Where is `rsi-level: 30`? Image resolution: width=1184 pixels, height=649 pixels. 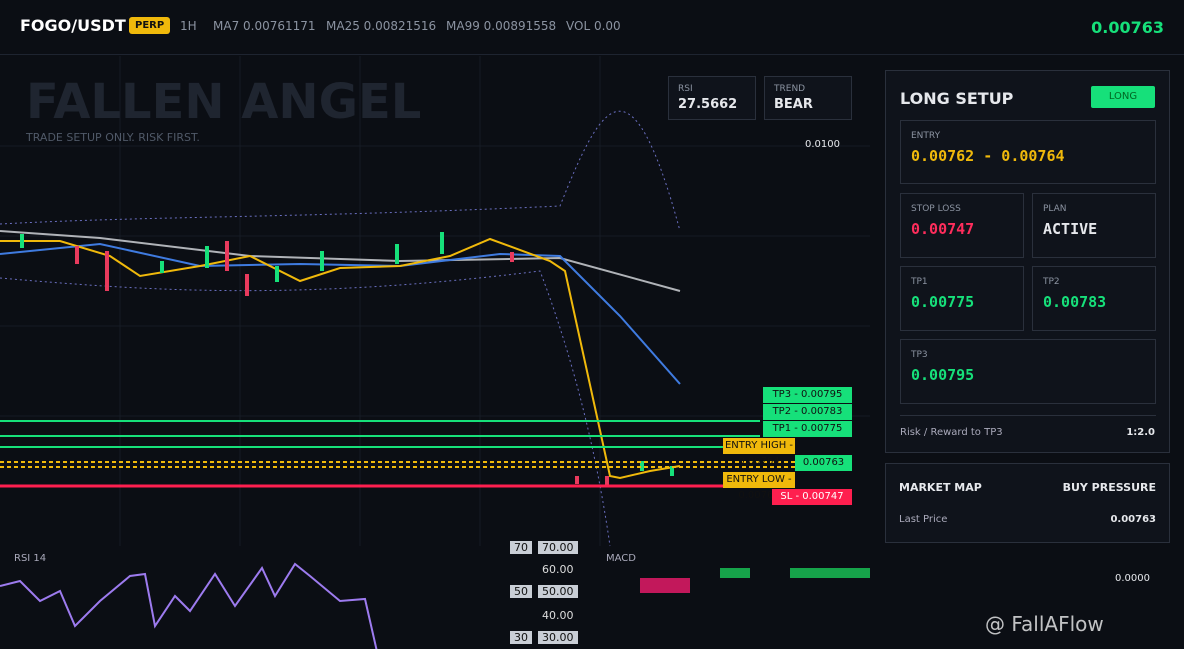
rsi-level: 30 is located at coordinates (521, 637).